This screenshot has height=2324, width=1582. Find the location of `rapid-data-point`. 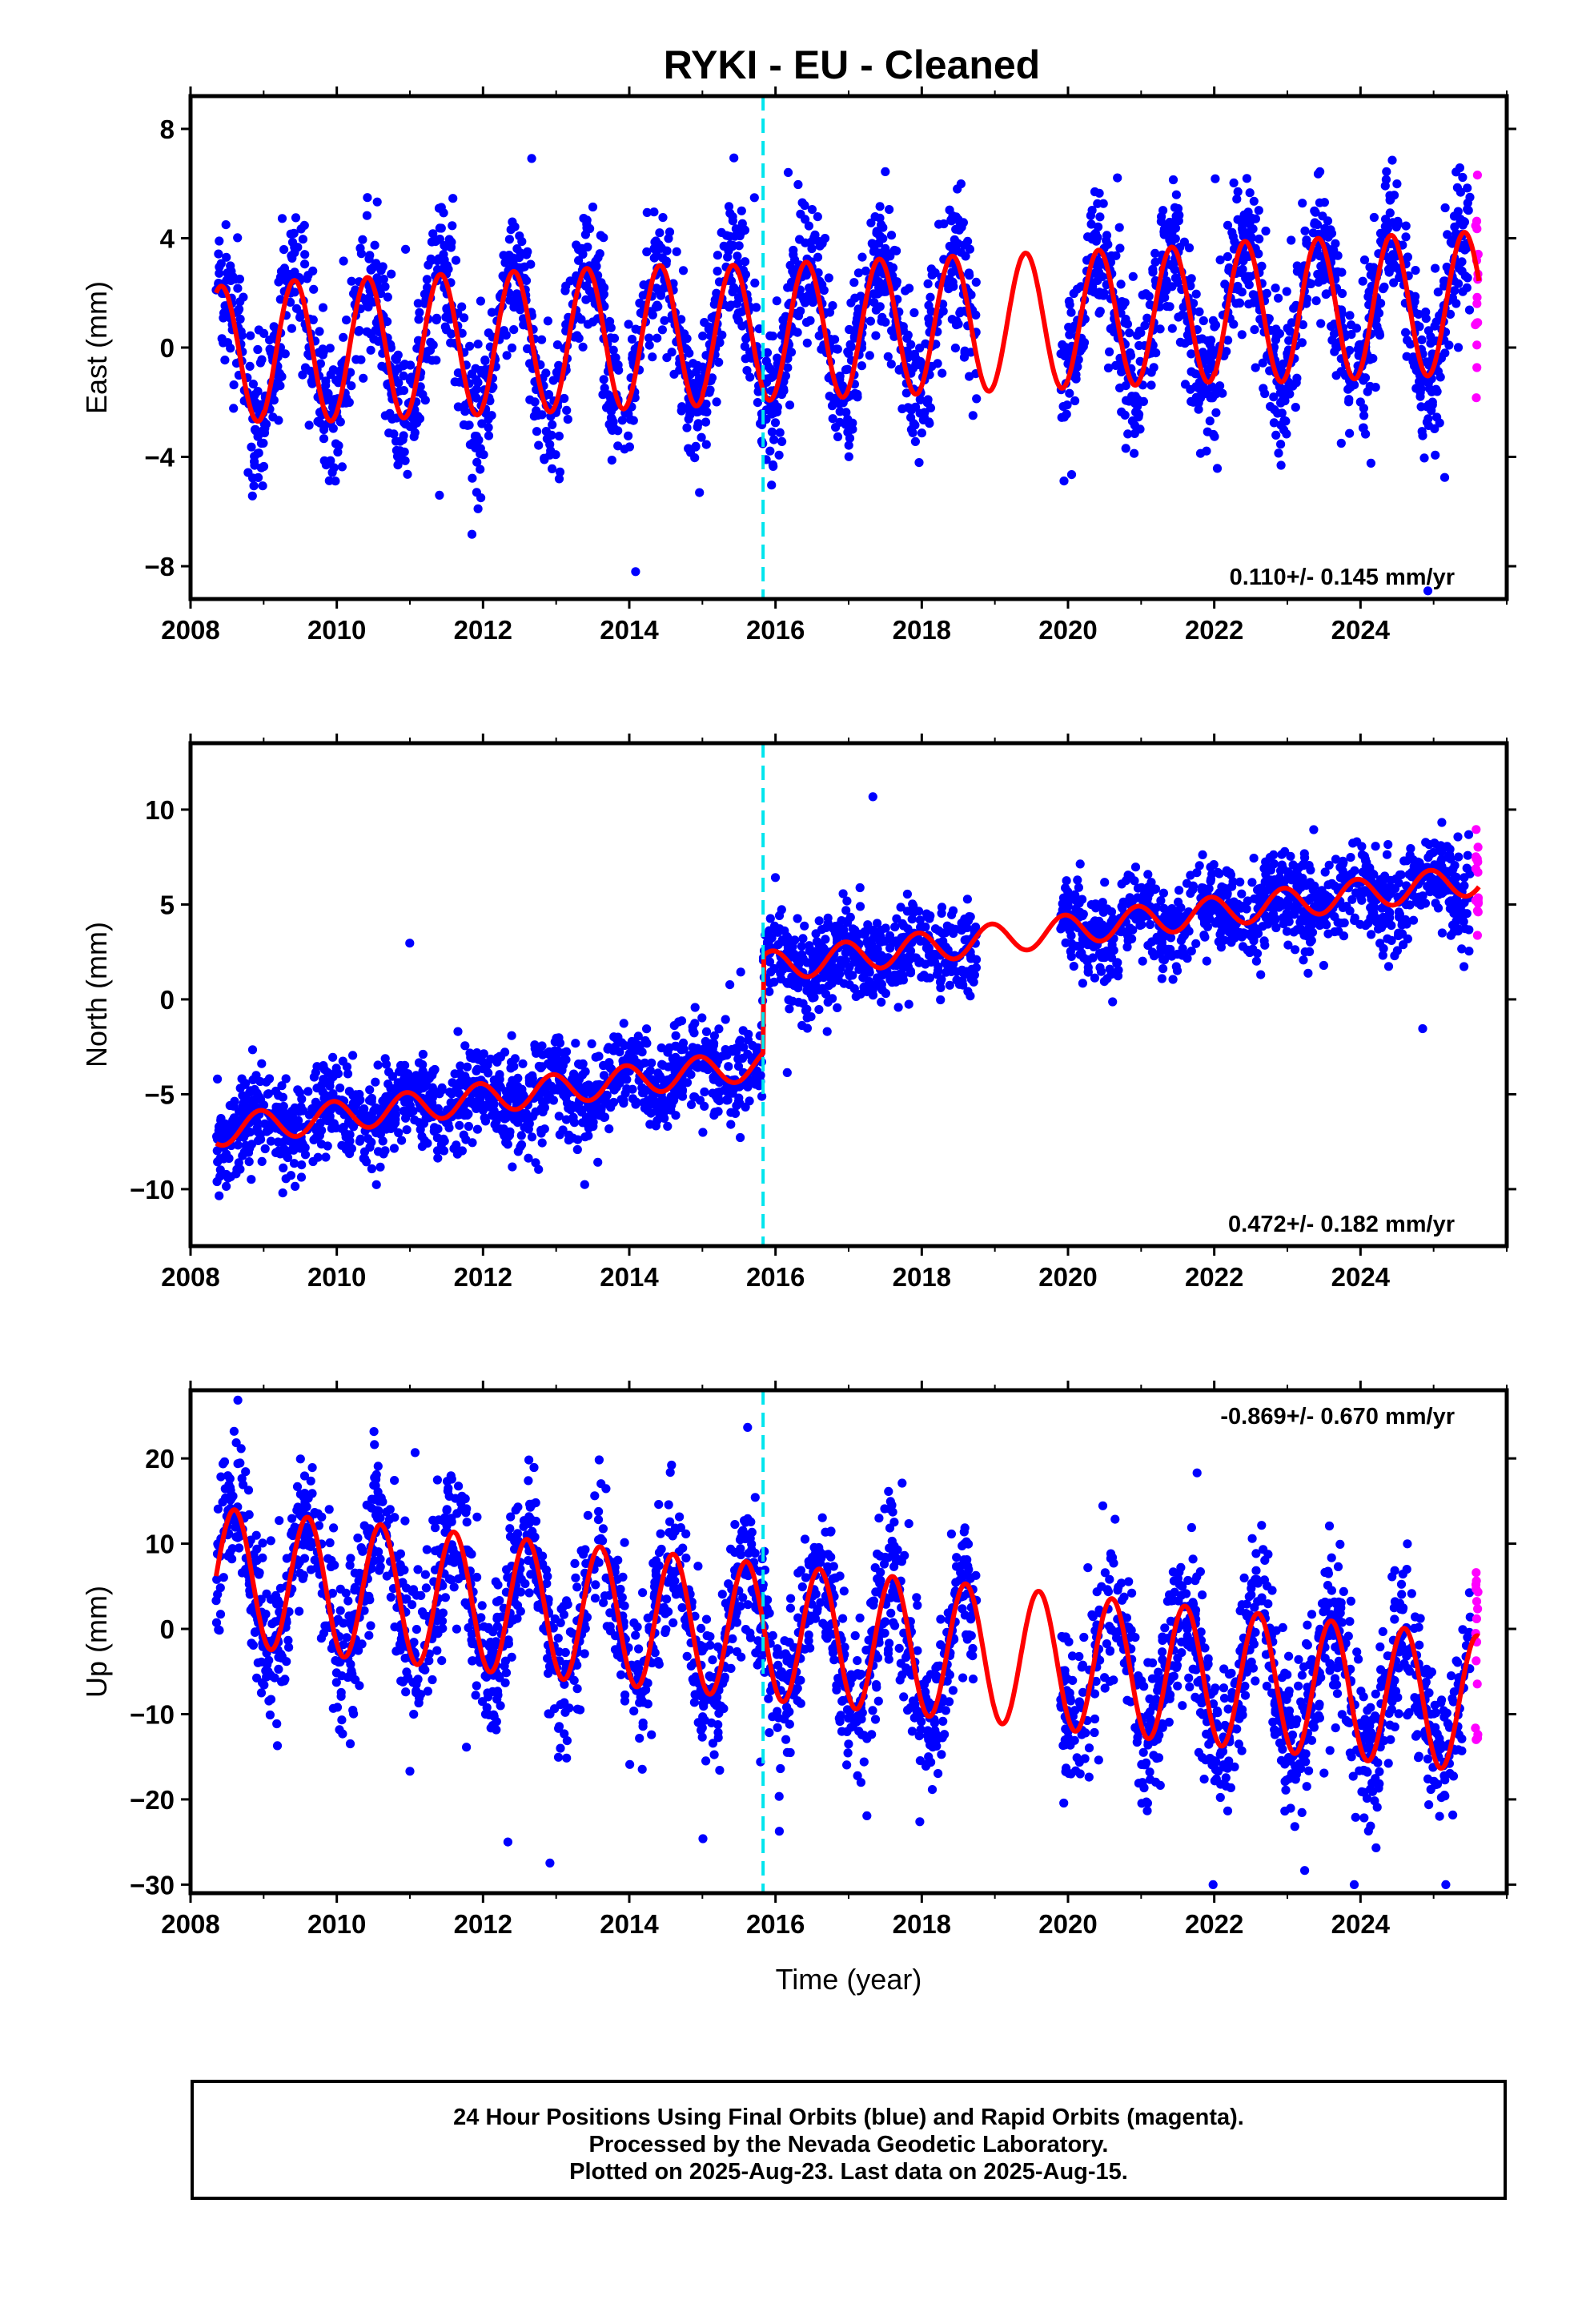

rapid-data-point is located at coordinates (1477, 297).